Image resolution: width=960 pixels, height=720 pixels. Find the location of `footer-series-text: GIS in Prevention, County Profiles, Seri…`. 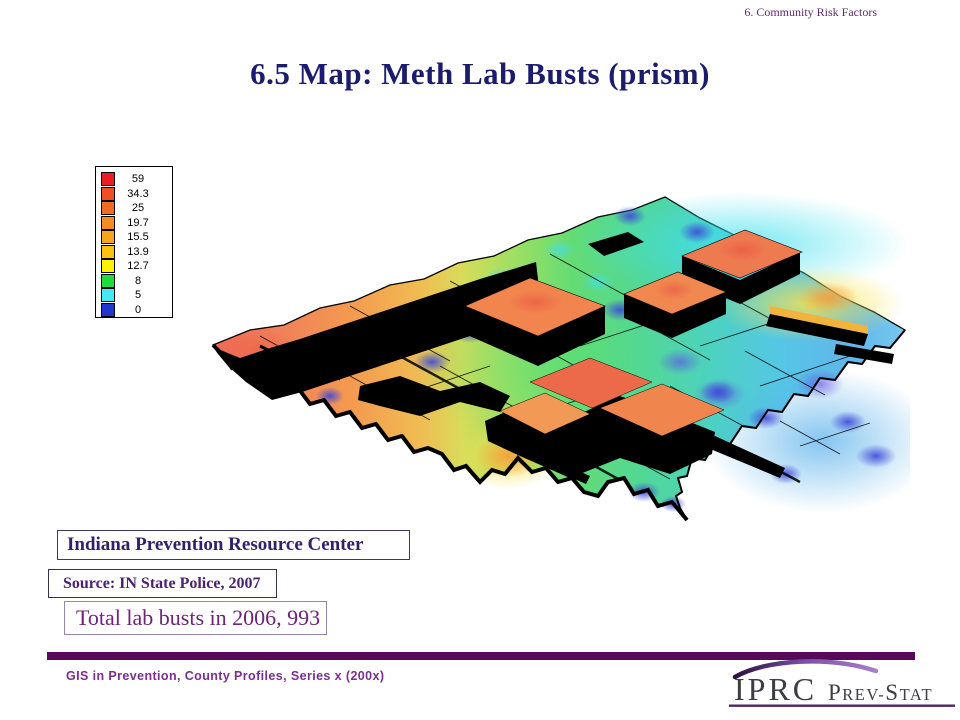

footer-series-text: GIS in Prevention, County Profiles, Seri… is located at coordinates (225, 676).